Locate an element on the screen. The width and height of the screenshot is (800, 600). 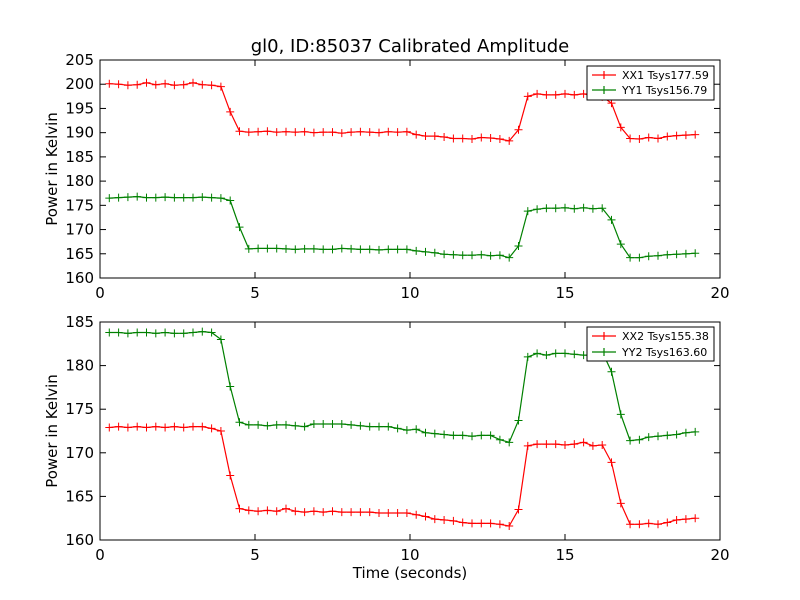
y-tick-label: 185 is located at coordinates (79, 322).